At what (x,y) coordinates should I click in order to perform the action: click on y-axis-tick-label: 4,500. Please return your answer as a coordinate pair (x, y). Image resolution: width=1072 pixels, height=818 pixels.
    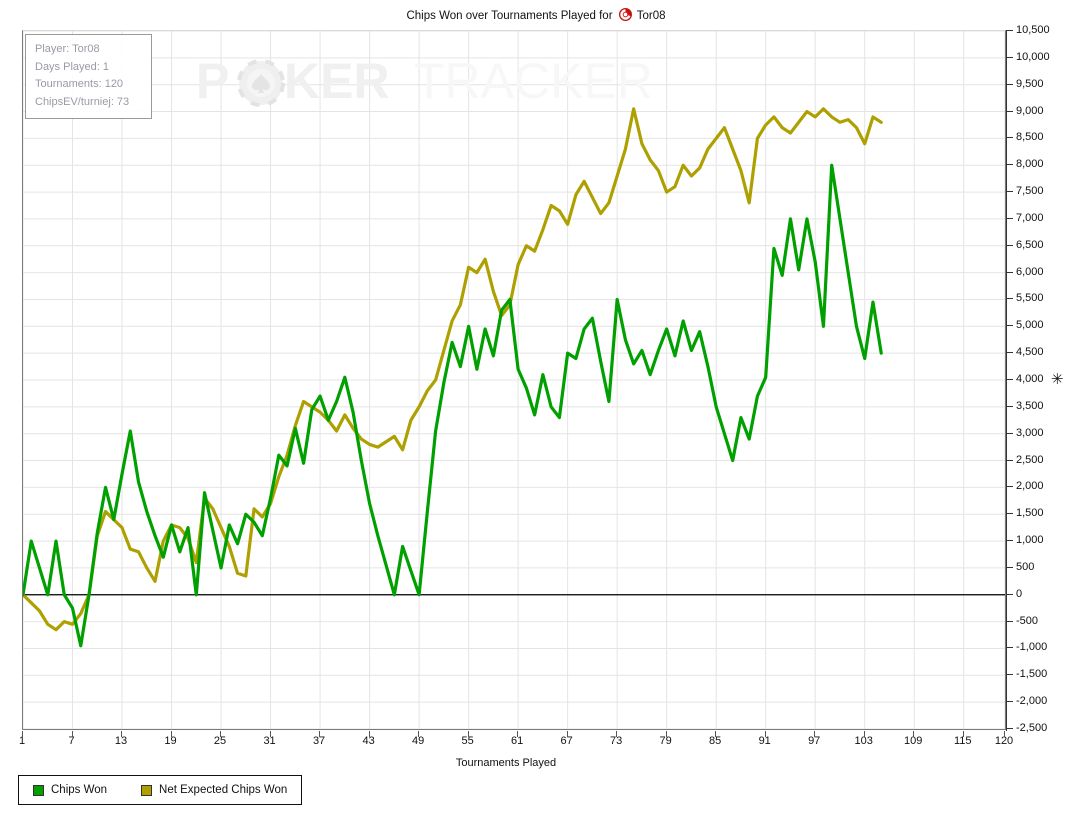
    Looking at the image, I should click on (1030, 352).